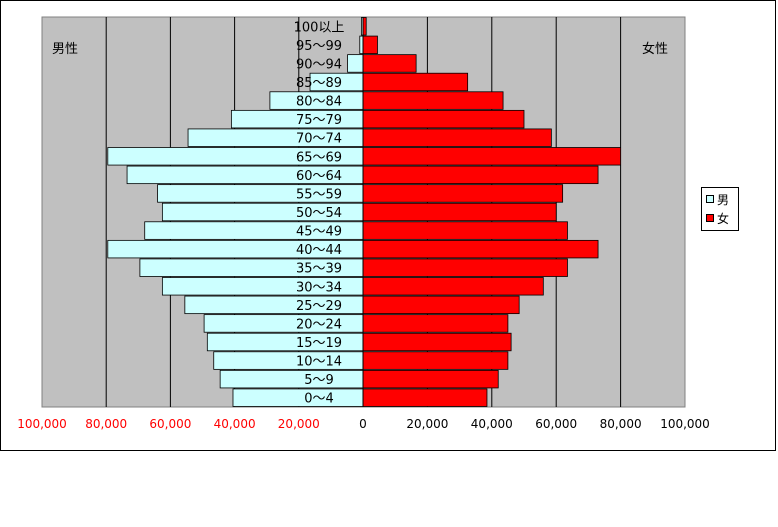 The image size is (778, 527). I want to click on legend-swatch-male, so click(710, 199).